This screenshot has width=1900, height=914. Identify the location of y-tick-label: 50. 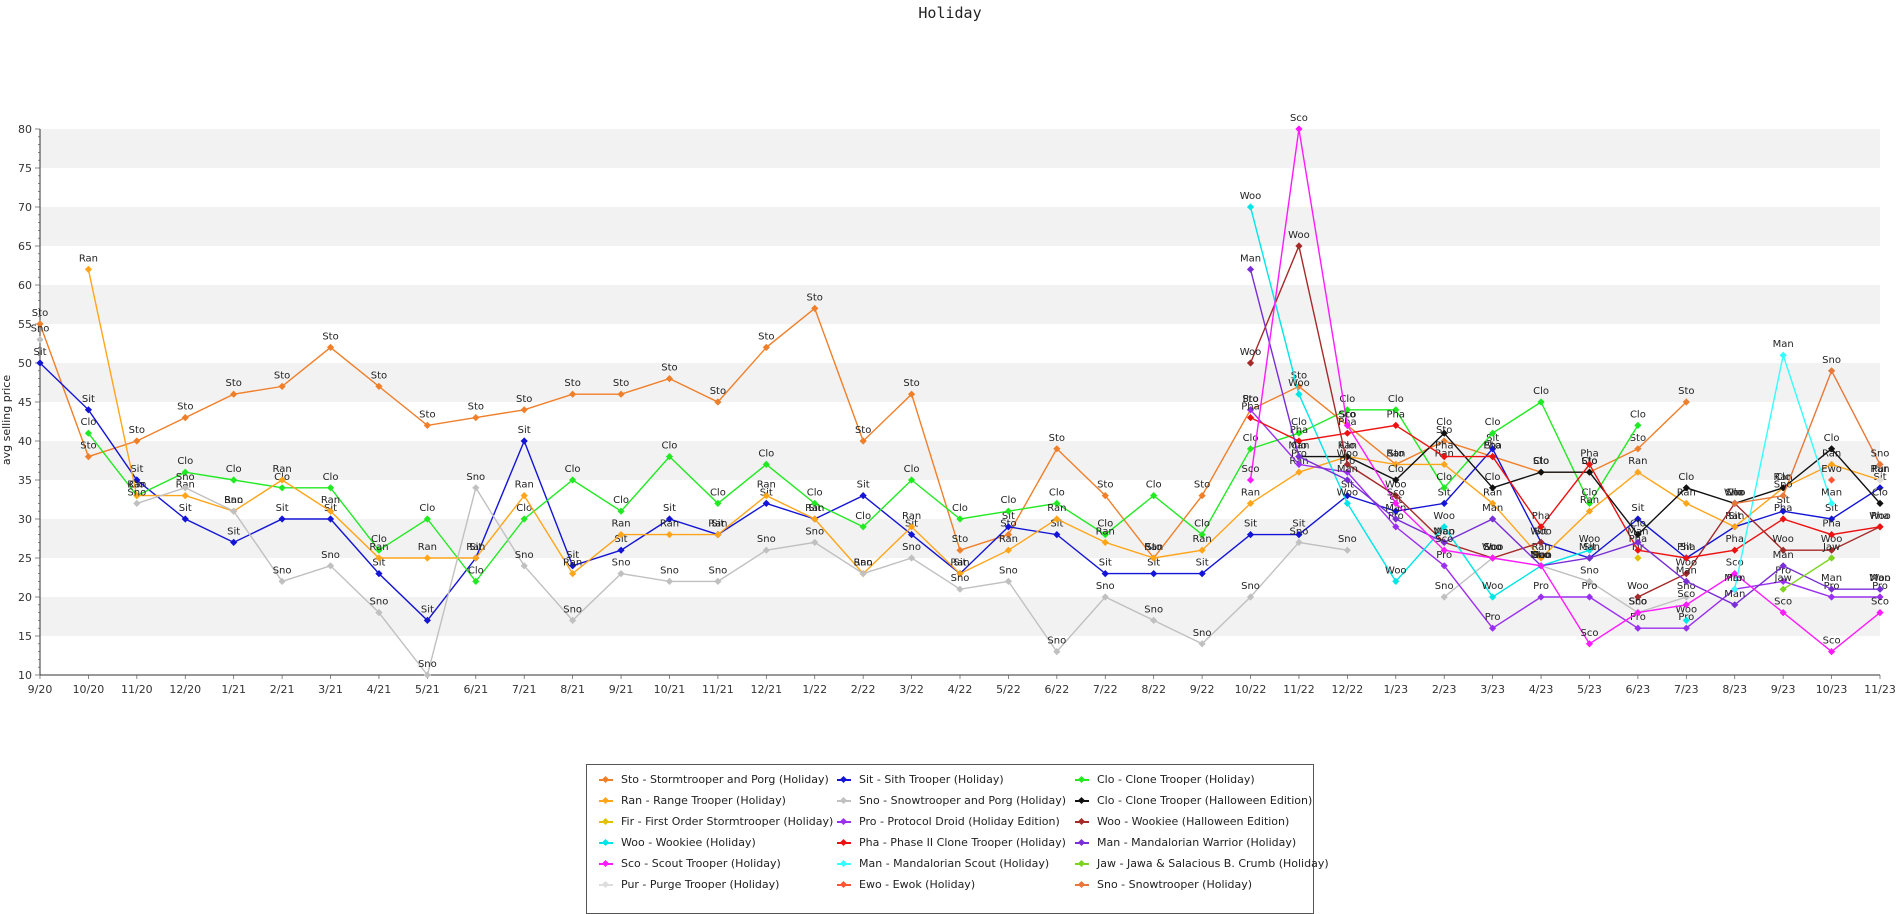
(25, 363).